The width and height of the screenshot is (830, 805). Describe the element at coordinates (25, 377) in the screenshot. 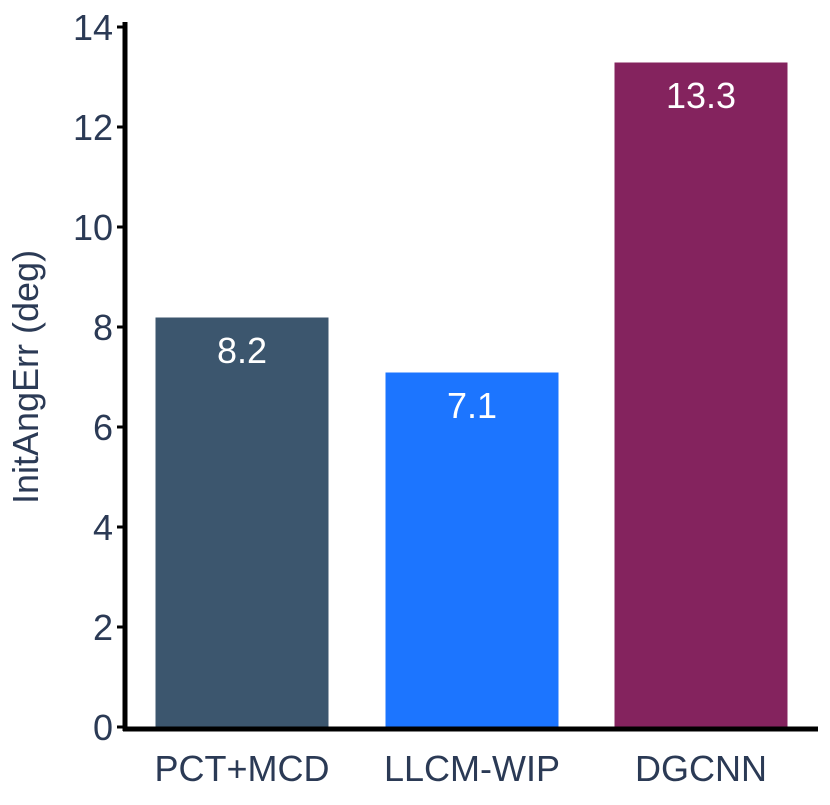

I see `y-axis-title: InitAngErr (deg)` at that location.